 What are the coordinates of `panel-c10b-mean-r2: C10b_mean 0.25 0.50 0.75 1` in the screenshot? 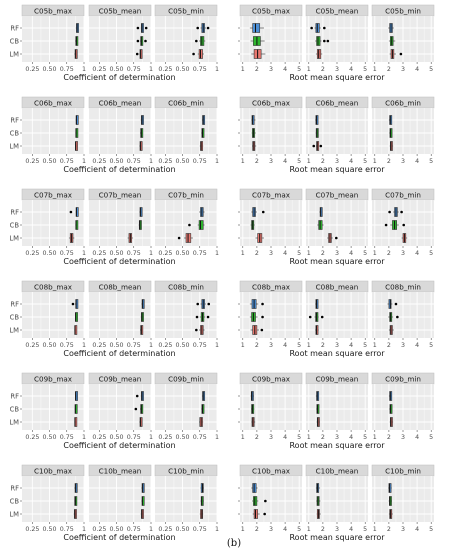 It's located at (120, 498).